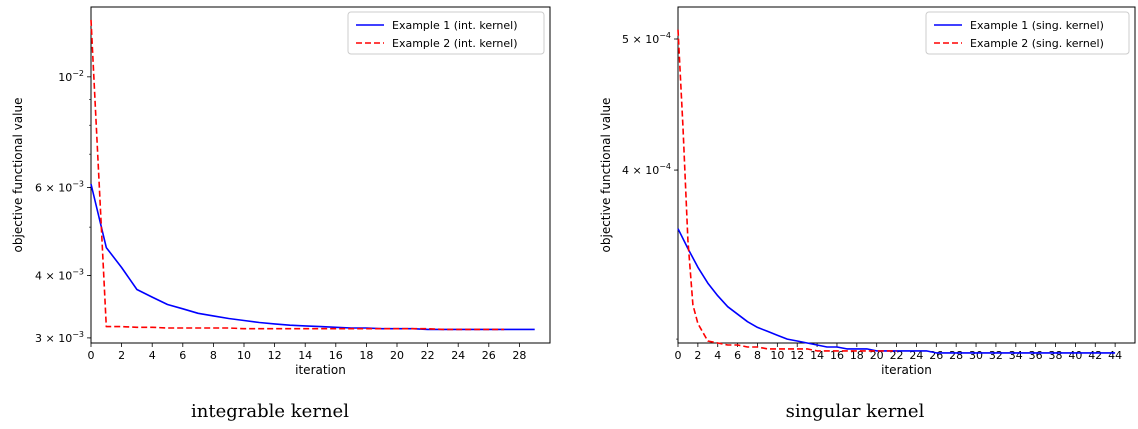 The height and width of the screenshot is (429, 1138). What do you see at coordinates (59, 187) in the screenshot?
I see `y-tick-label: 6 × 10⁻³` at bounding box center [59, 187].